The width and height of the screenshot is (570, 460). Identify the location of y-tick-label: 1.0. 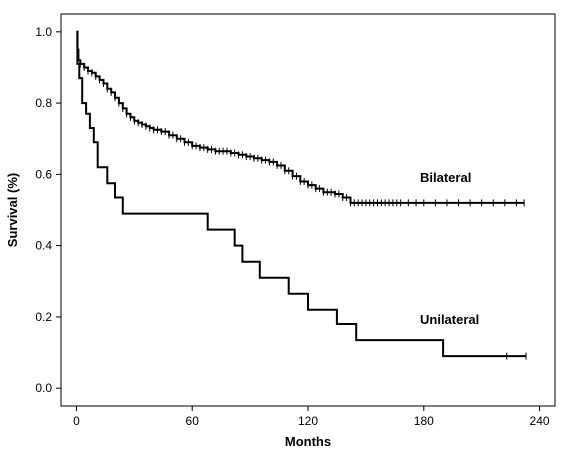
(43, 32).